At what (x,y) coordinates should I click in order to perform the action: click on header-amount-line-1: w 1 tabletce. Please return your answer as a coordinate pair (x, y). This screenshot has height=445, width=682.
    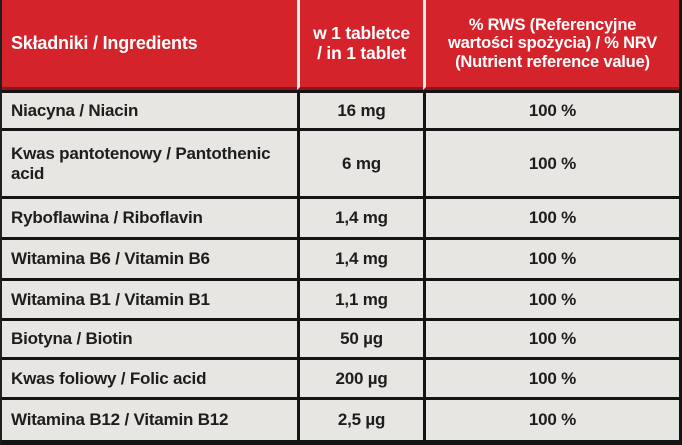
    Looking at the image, I should click on (361, 32).